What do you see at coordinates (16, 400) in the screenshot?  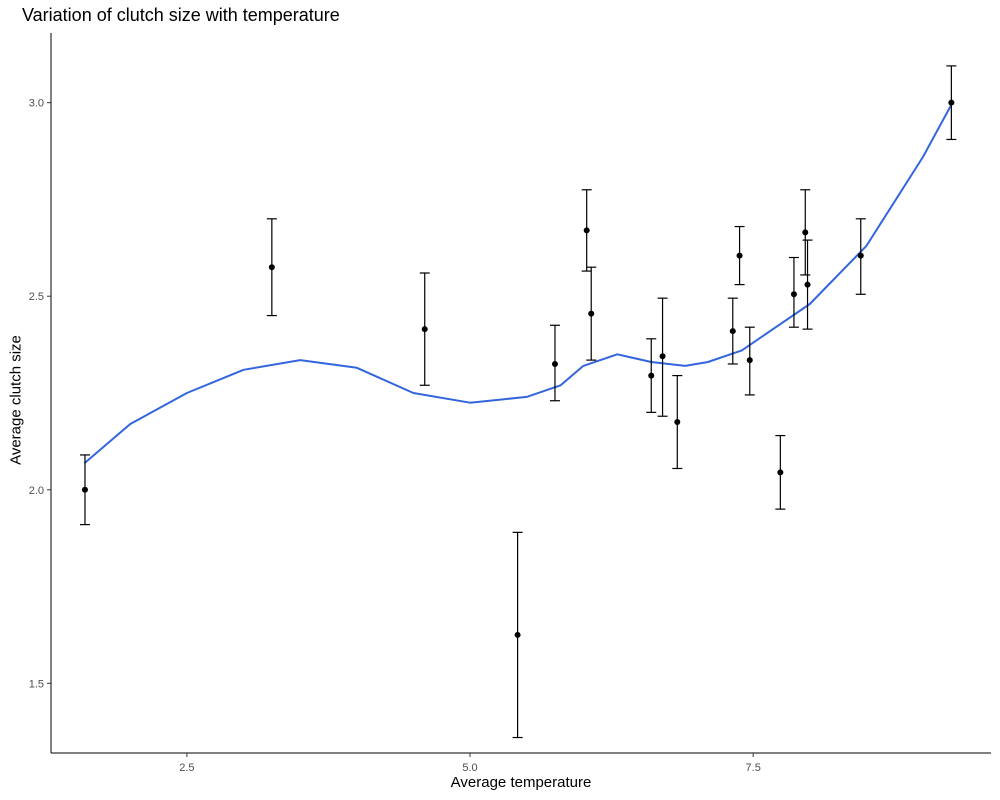 I see `y-axis-label: Average clutch size` at bounding box center [16, 400].